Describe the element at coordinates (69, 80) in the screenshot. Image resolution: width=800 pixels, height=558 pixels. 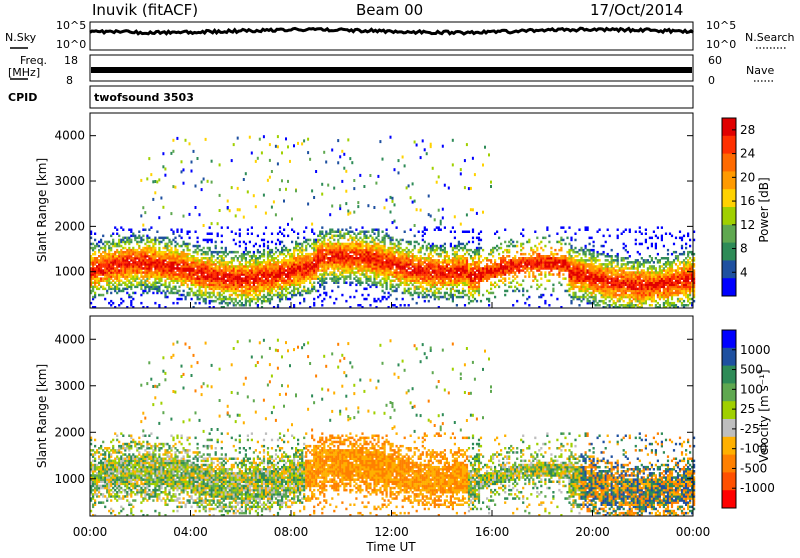
I see `freq-tick-low: 8` at that location.